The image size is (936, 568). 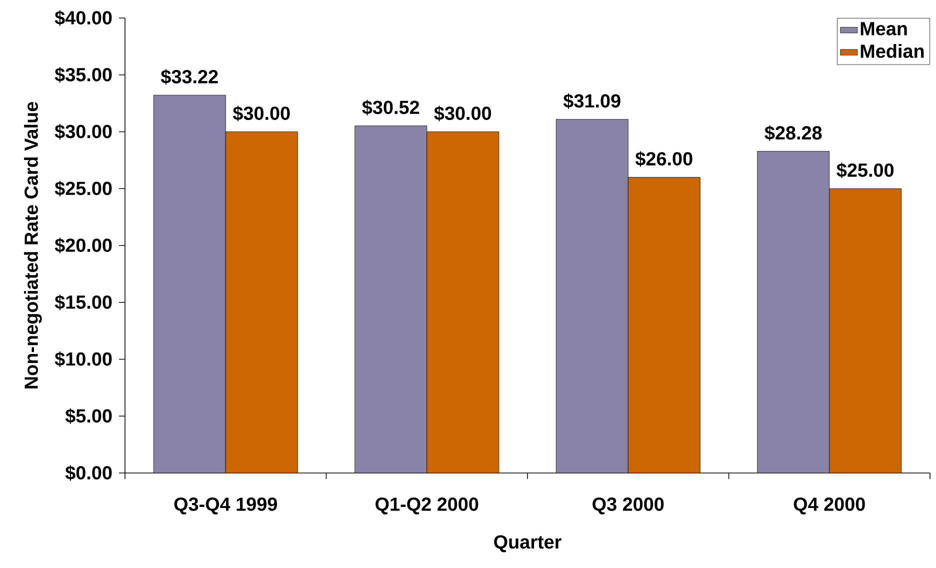 What do you see at coordinates (391, 108) in the screenshot?
I see `data-label: $30.52` at bounding box center [391, 108].